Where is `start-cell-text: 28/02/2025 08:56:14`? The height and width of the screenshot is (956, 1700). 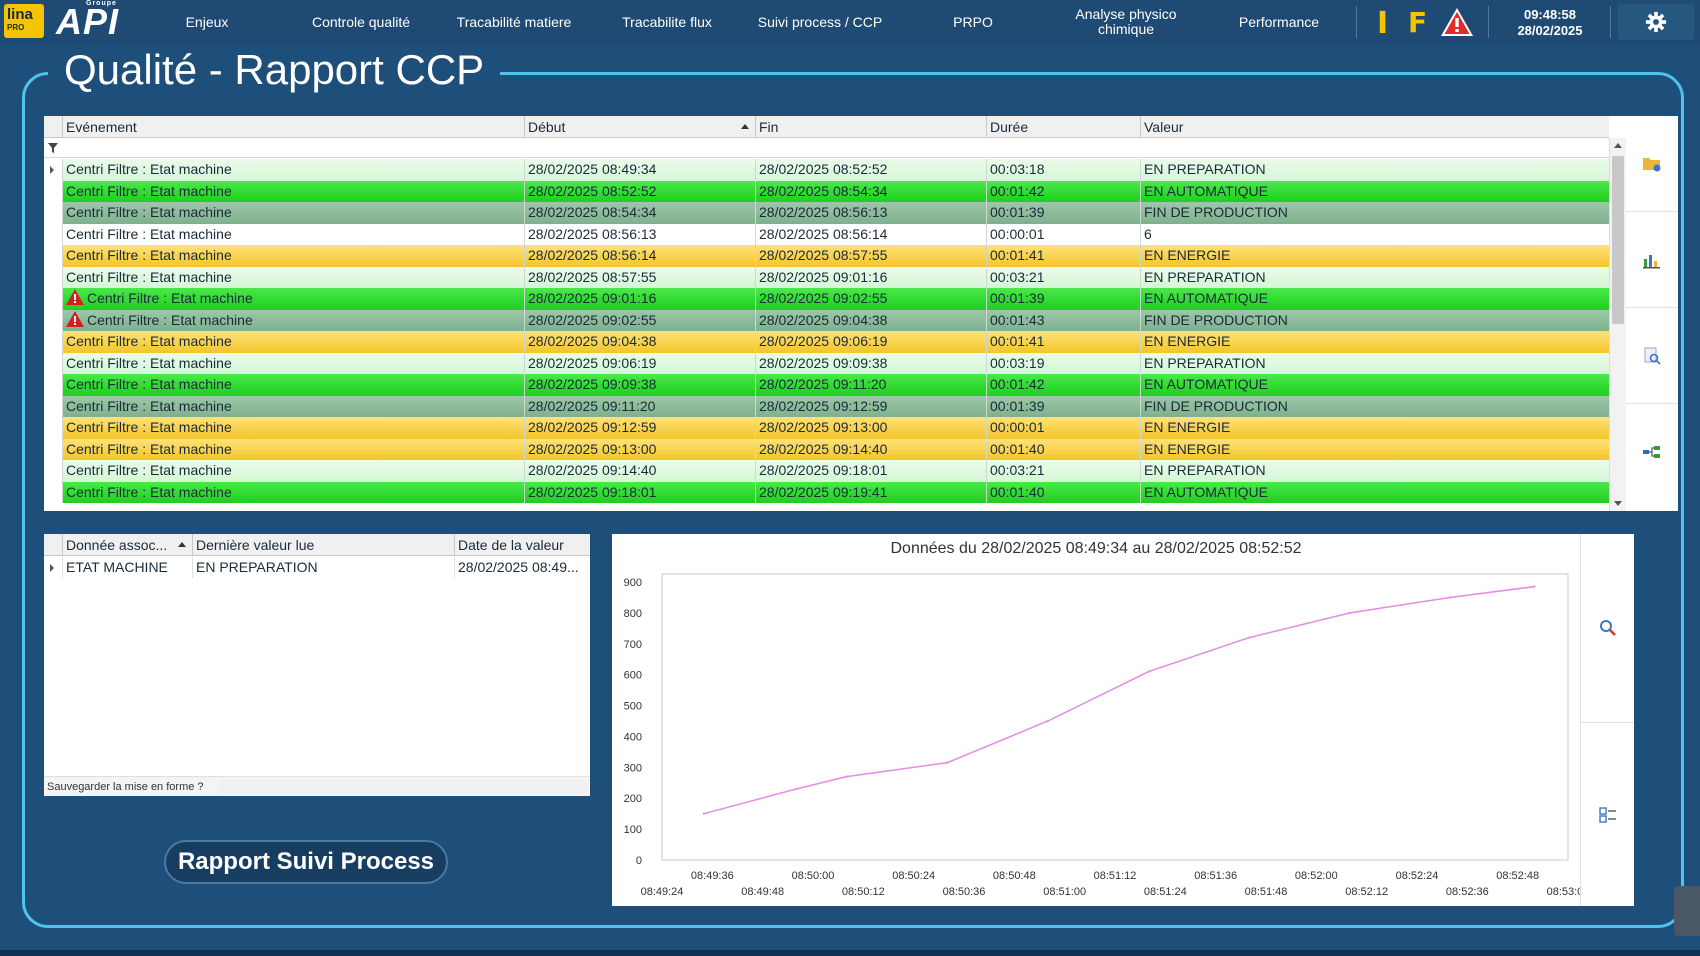
start-cell-text: 28/02/2025 08:56:14 is located at coordinates (592, 255).